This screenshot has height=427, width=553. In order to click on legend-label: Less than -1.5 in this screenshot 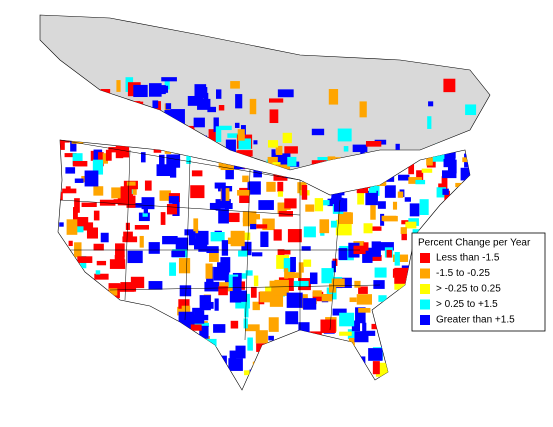, I will do `click(468, 258)`.